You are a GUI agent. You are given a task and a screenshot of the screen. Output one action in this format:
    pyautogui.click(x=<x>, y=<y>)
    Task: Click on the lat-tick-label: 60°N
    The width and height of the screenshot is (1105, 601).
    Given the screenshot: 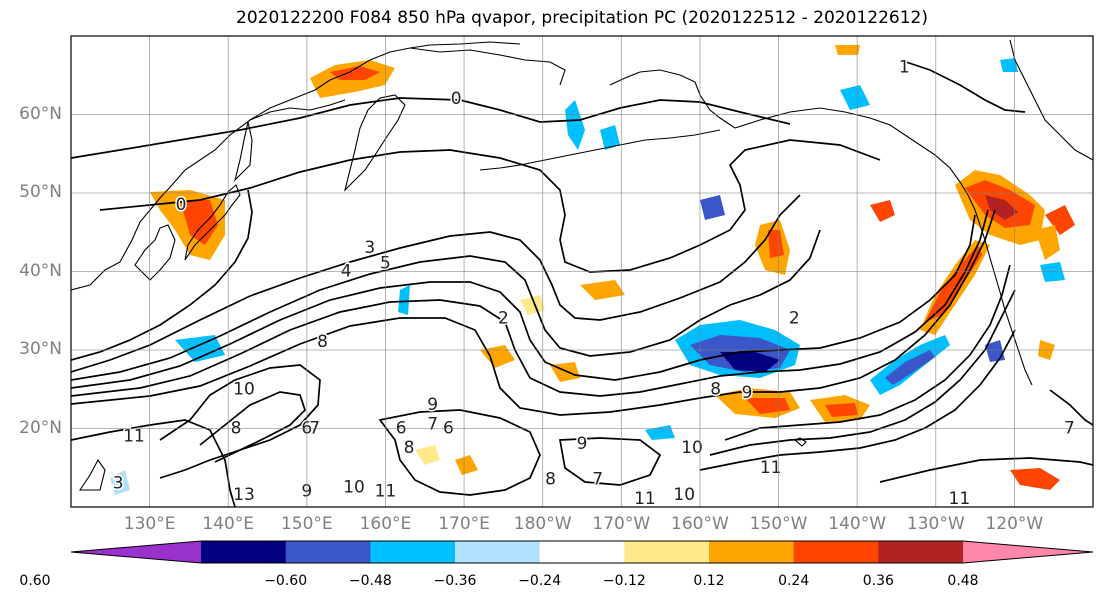 What is the action you would take?
    pyautogui.click(x=40, y=113)
    